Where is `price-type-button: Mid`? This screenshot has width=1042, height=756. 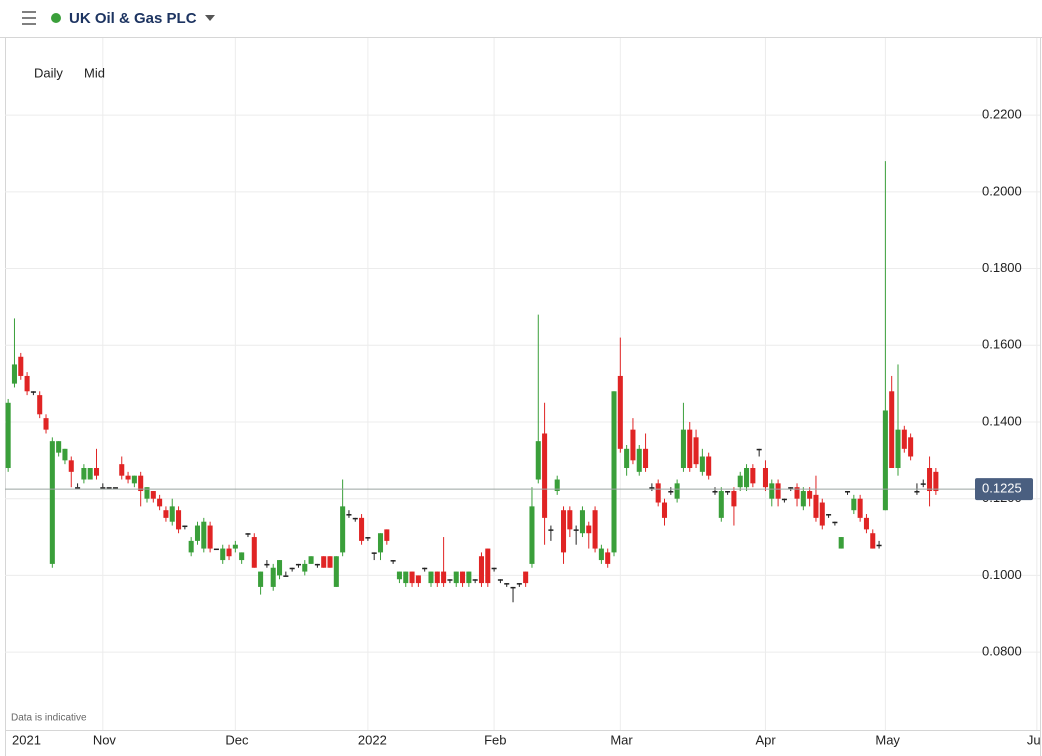 price-type-button: Mid is located at coordinates (94, 72).